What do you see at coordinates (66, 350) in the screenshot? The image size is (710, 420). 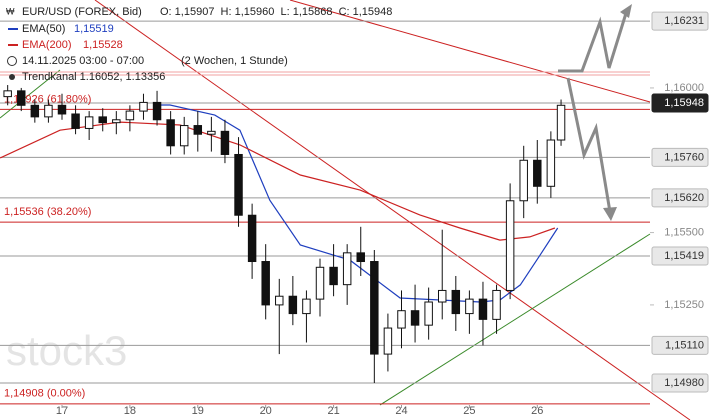 I see `watermark: stock3` at bounding box center [66, 350].